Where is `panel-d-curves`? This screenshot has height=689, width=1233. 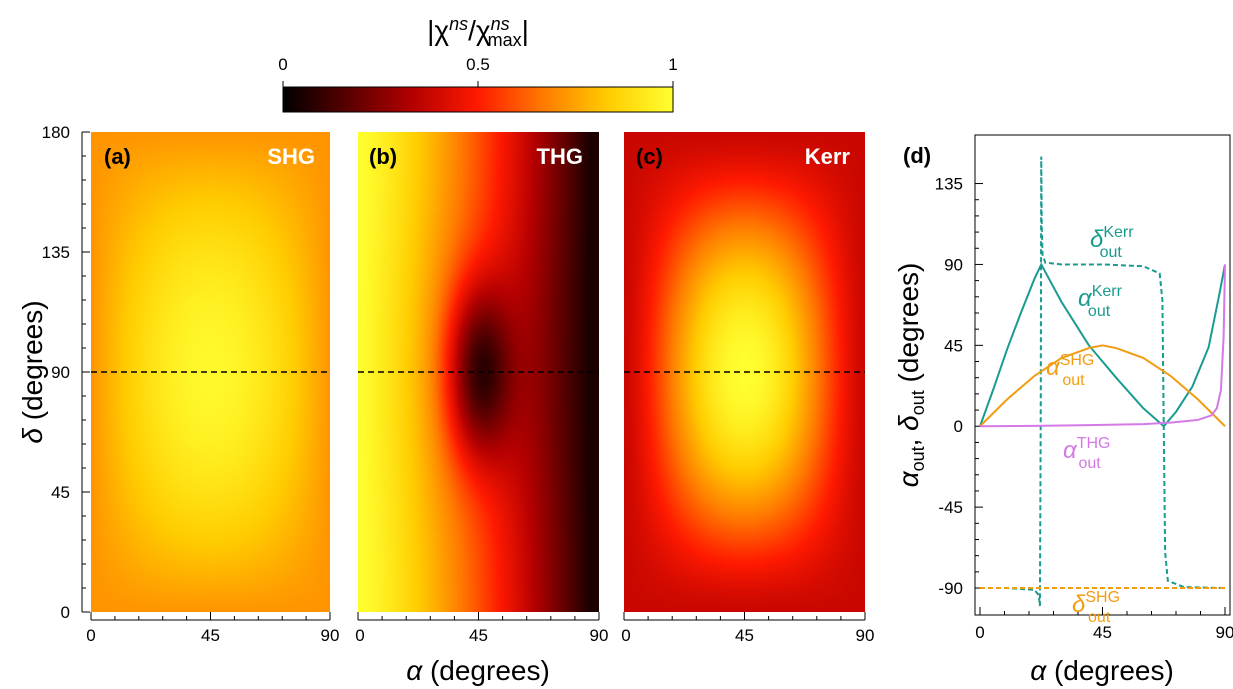
panel-d-curves is located at coordinates (1102, 381).